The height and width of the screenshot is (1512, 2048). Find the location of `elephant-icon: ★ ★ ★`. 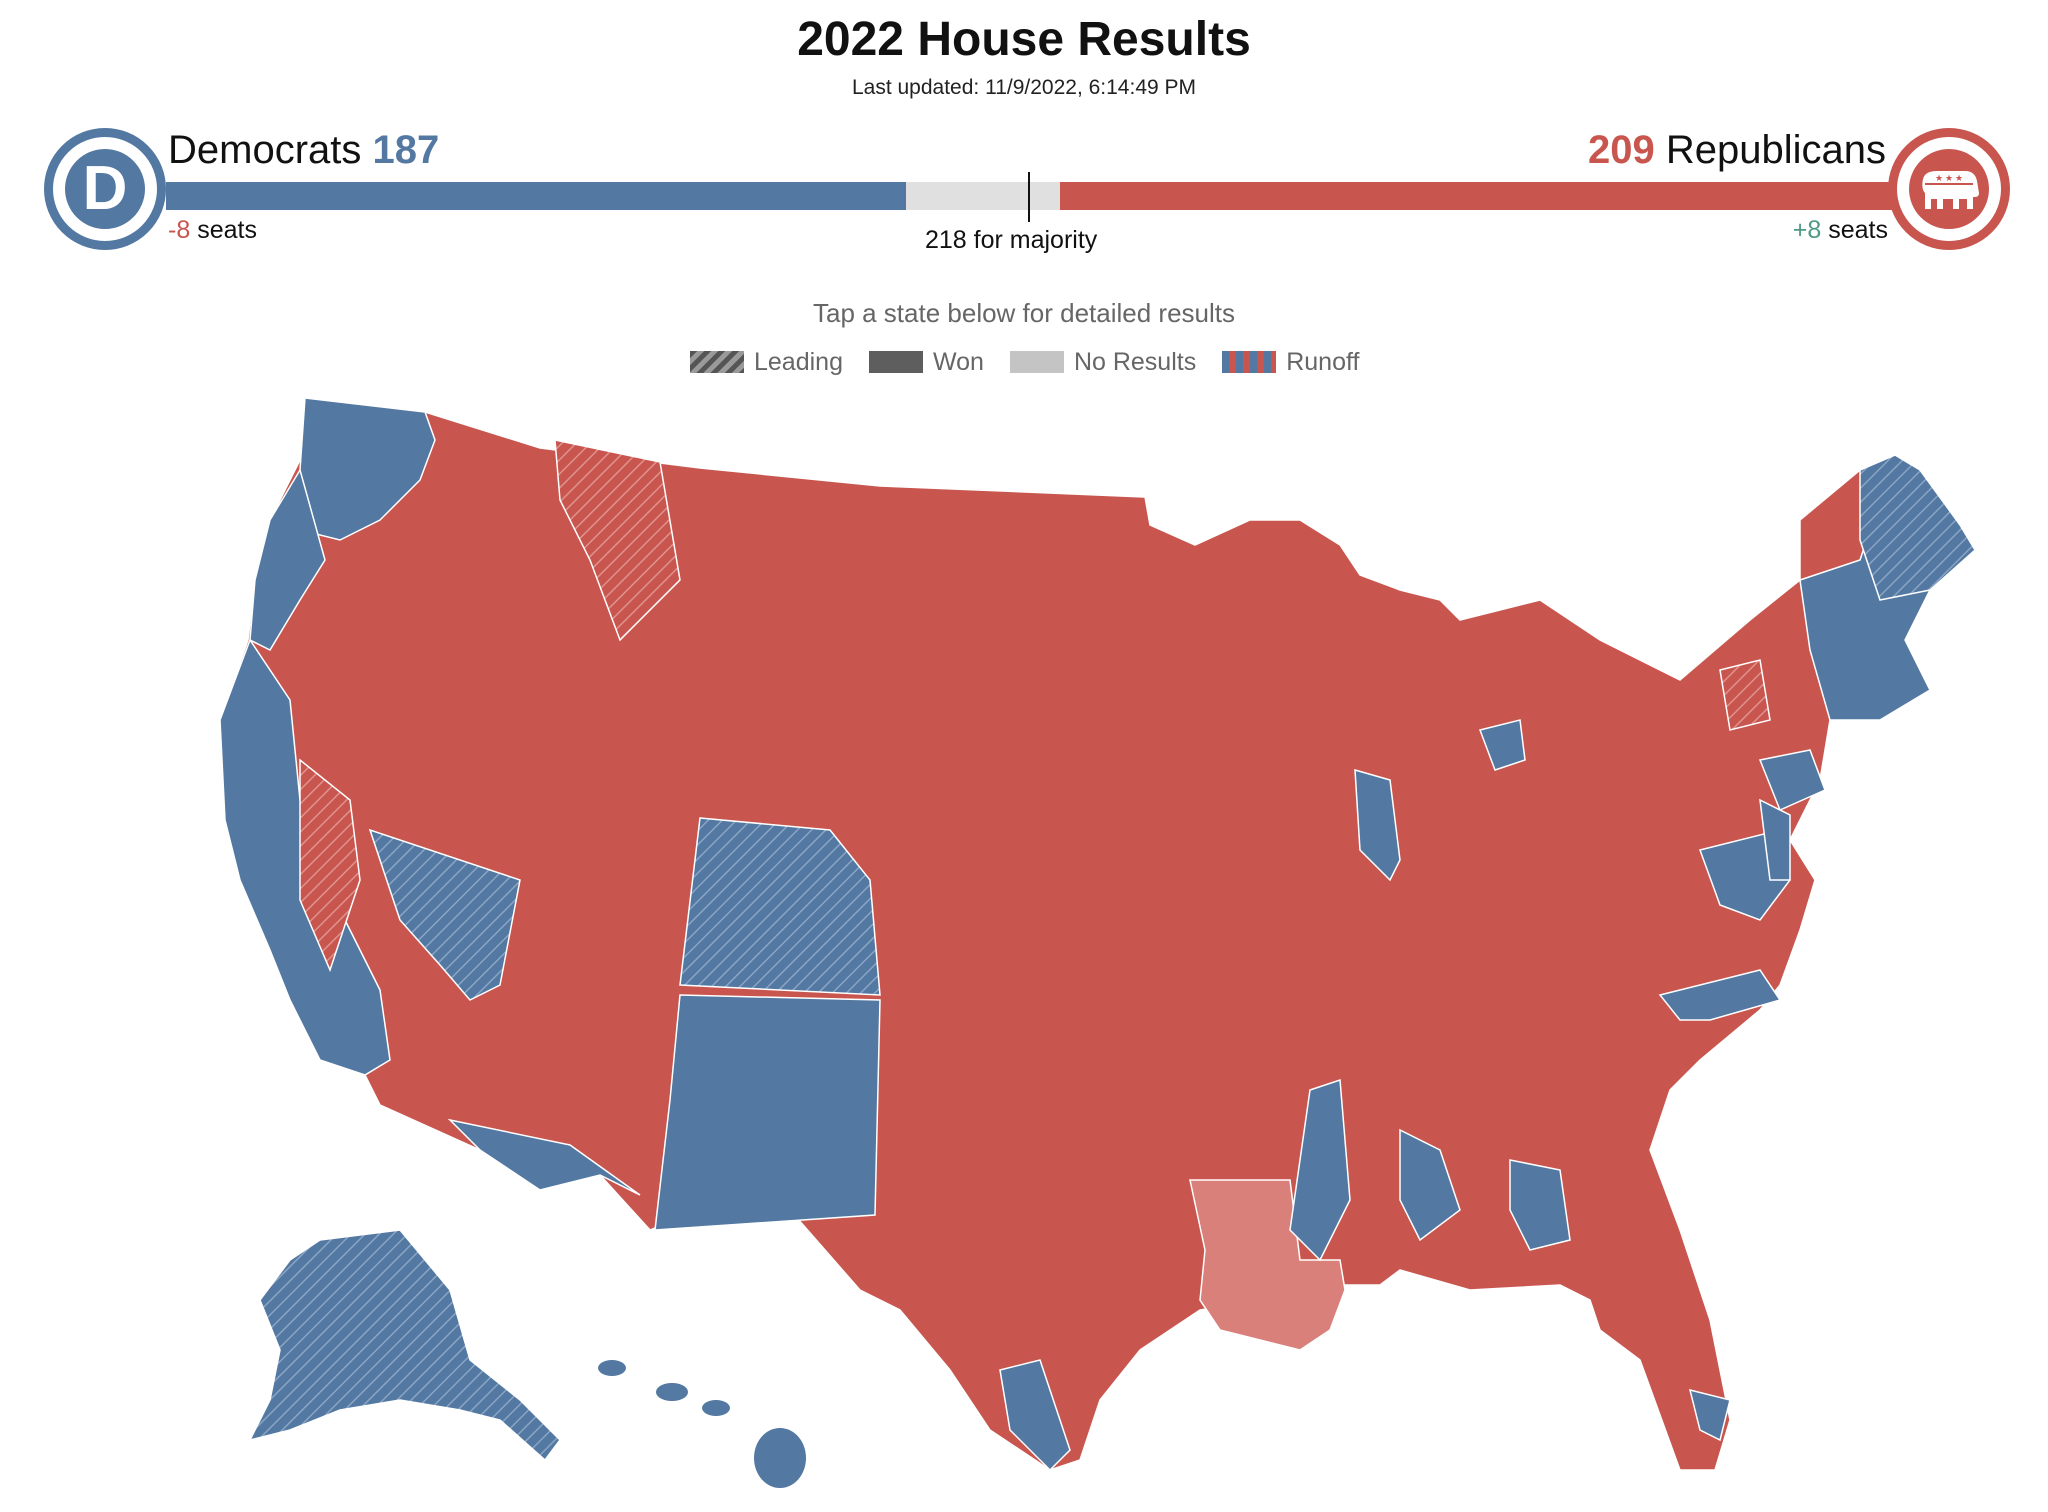

elephant-icon: ★ ★ ★ is located at coordinates (1949, 189).